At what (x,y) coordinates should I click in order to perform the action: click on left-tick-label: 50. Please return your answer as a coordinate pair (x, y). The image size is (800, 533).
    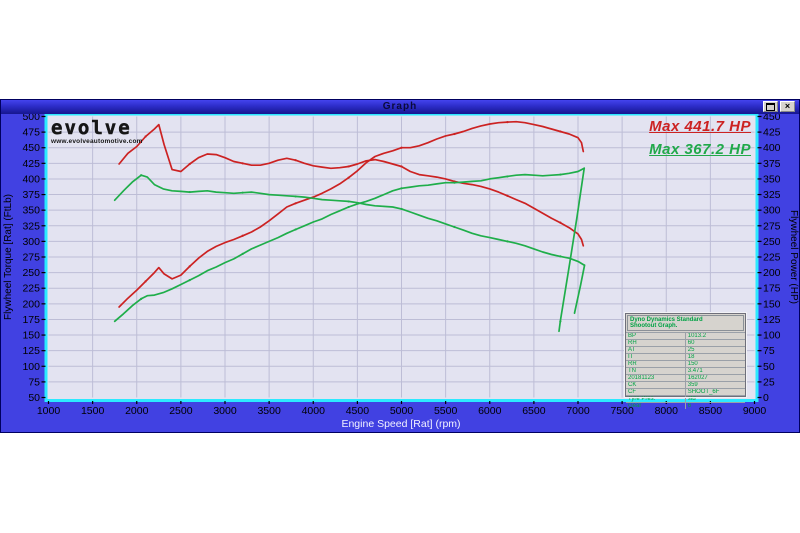
    Looking at the image, I should click on (34, 398).